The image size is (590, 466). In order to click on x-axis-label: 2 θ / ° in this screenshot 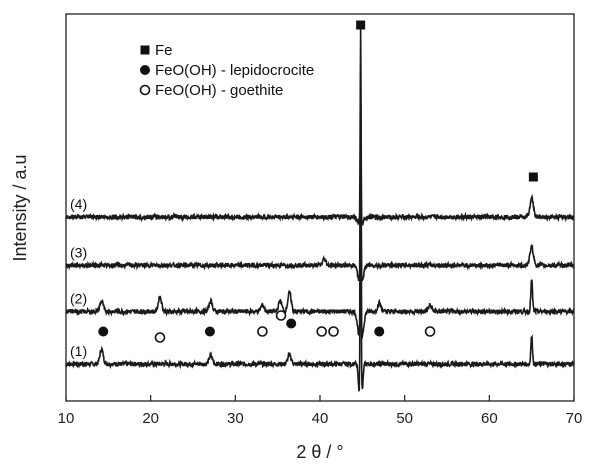, I will do `click(319, 452)`.